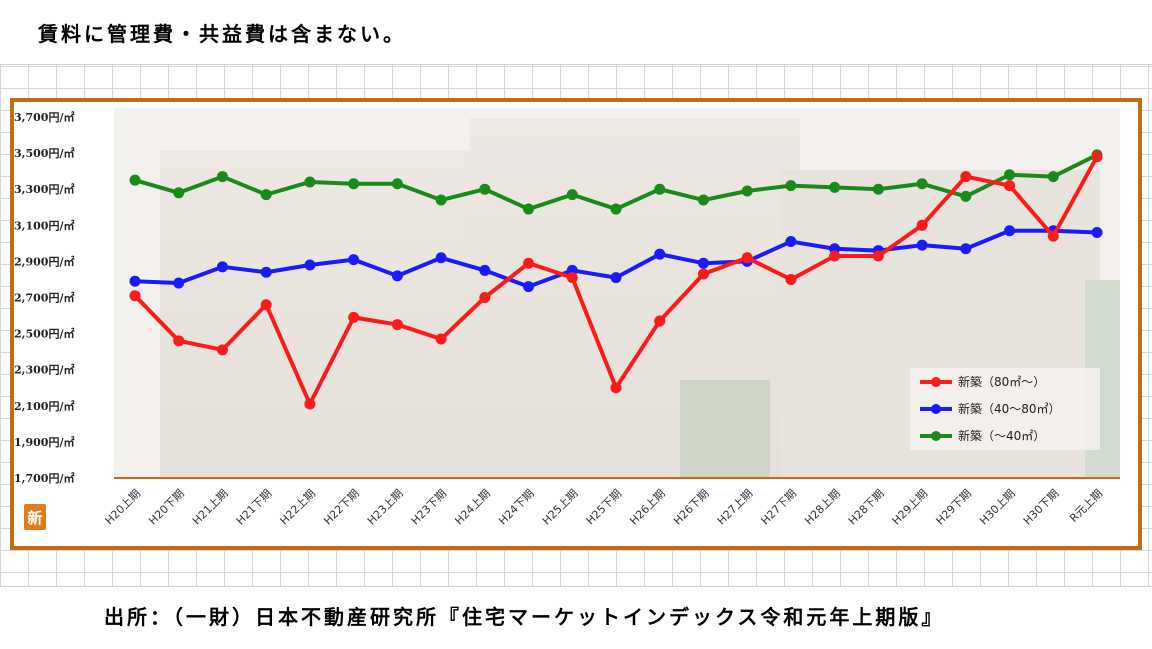  Describe the element at coordinates (44, 261) in the screenshot. I see `y-tick-label: 2,900円/㎡` at that location.